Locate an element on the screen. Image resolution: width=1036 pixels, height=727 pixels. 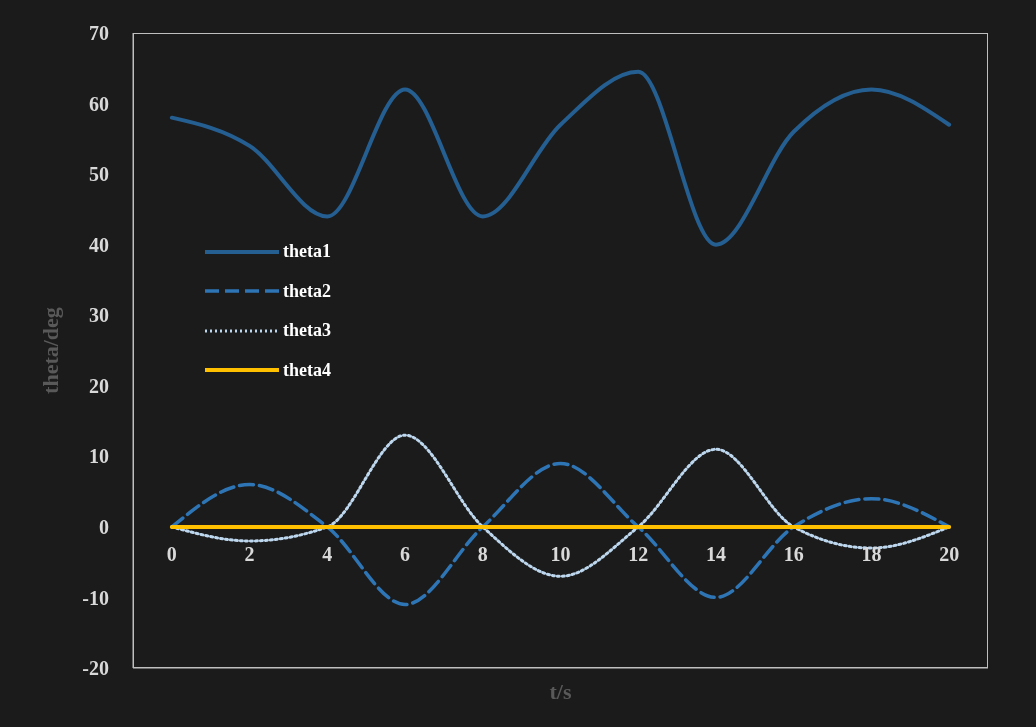
y-tick-label: 0 is located at coordinates (104, 526).